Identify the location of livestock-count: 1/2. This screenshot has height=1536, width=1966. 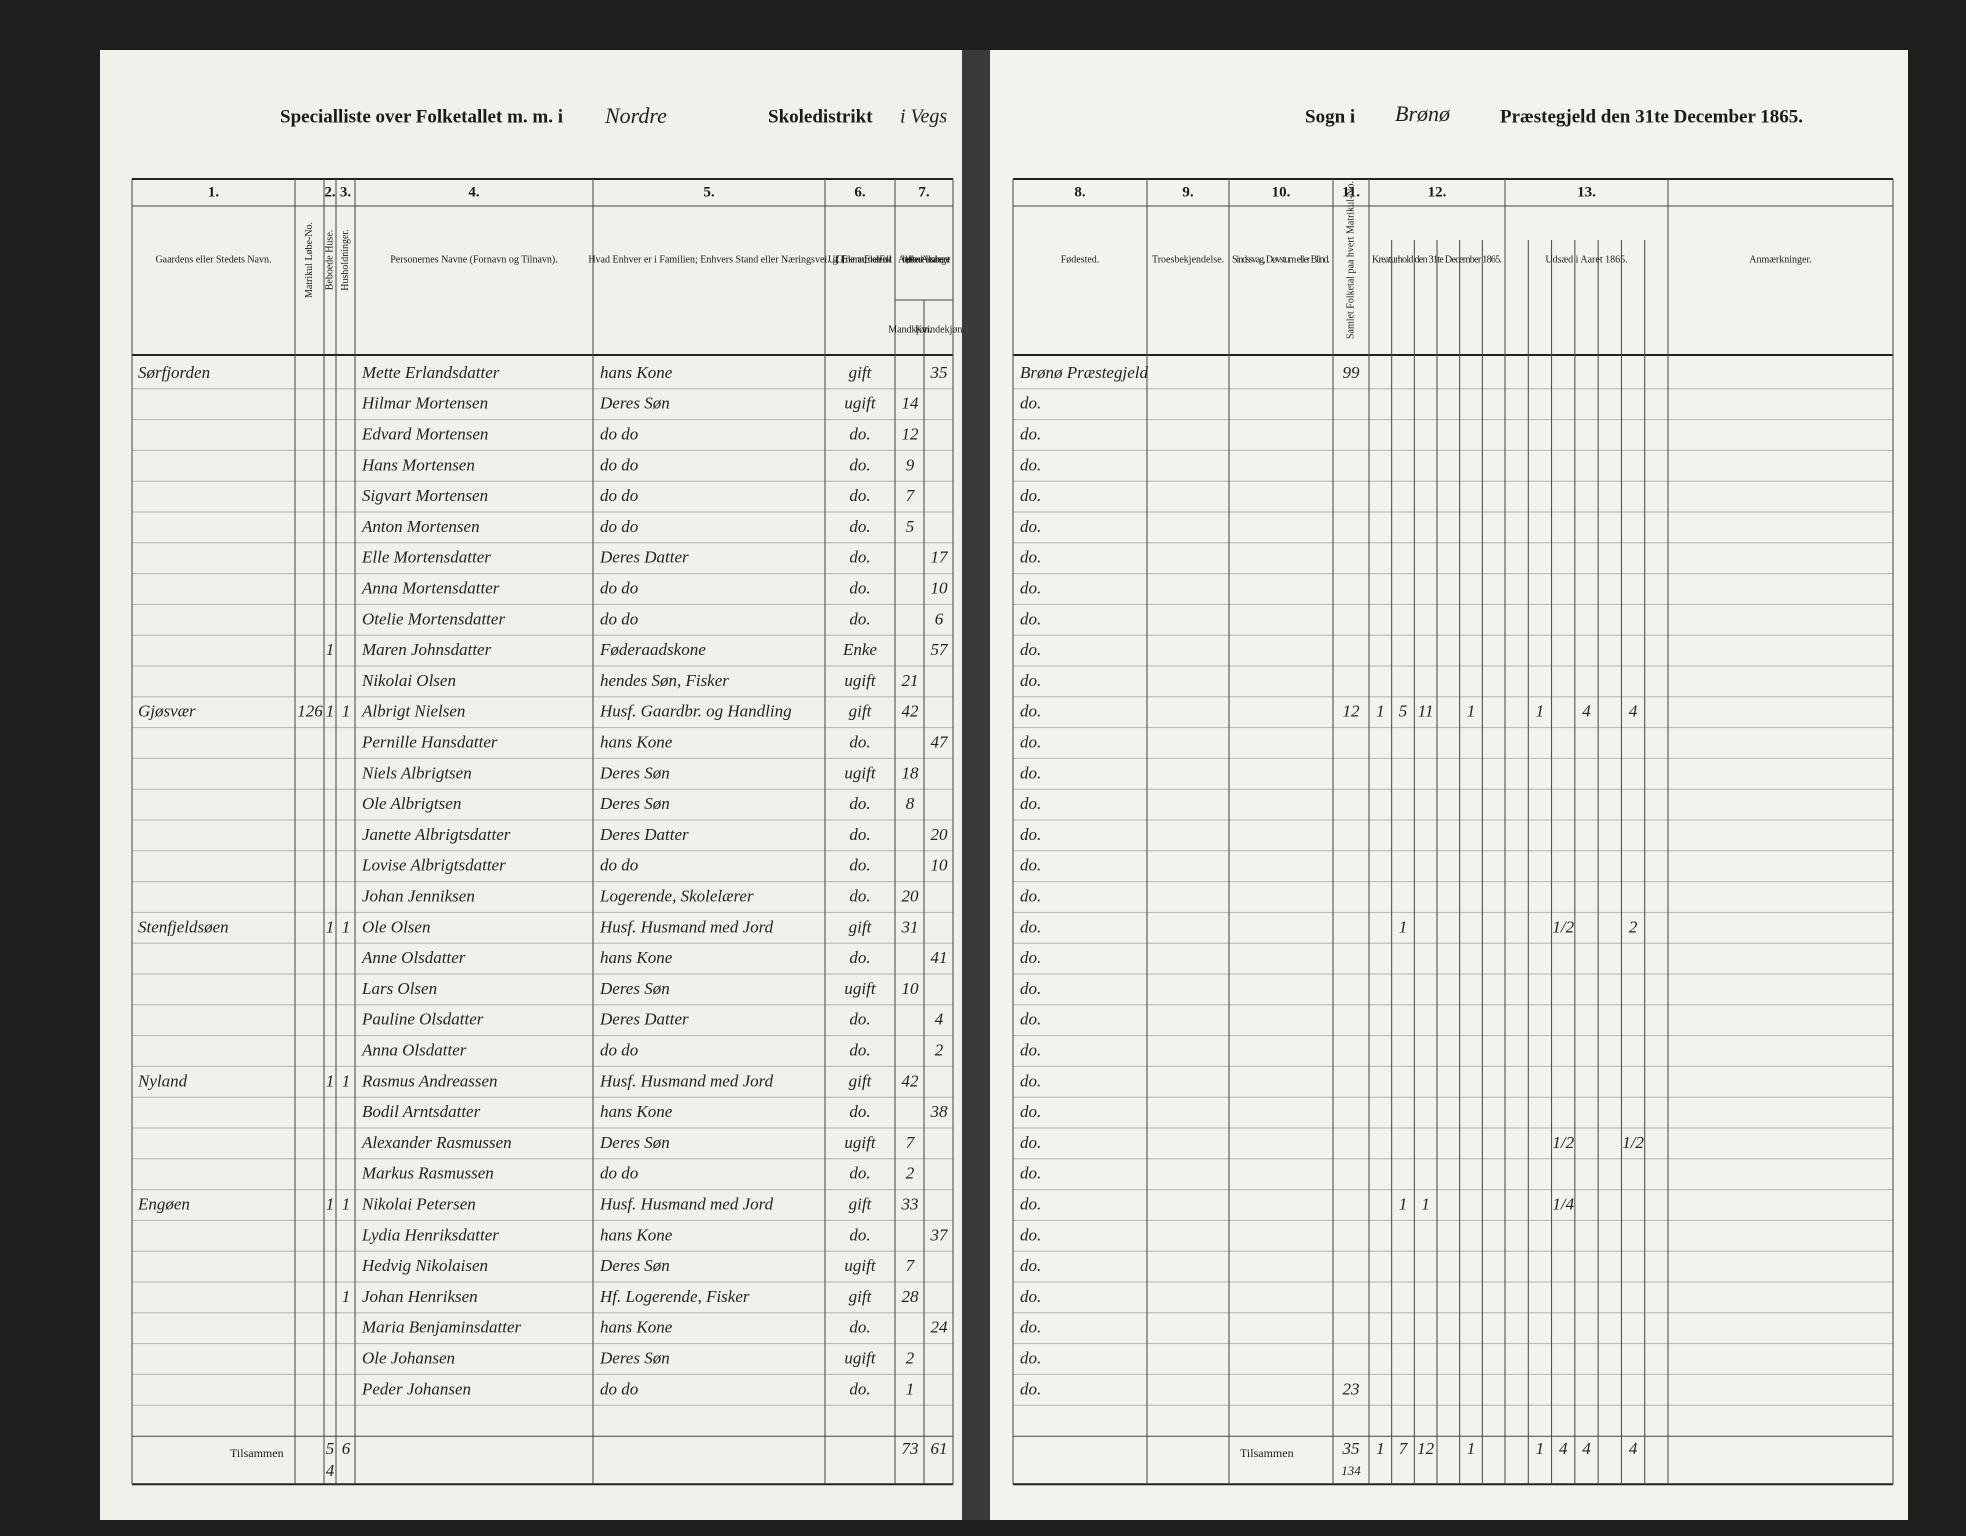
(1563, 1142).